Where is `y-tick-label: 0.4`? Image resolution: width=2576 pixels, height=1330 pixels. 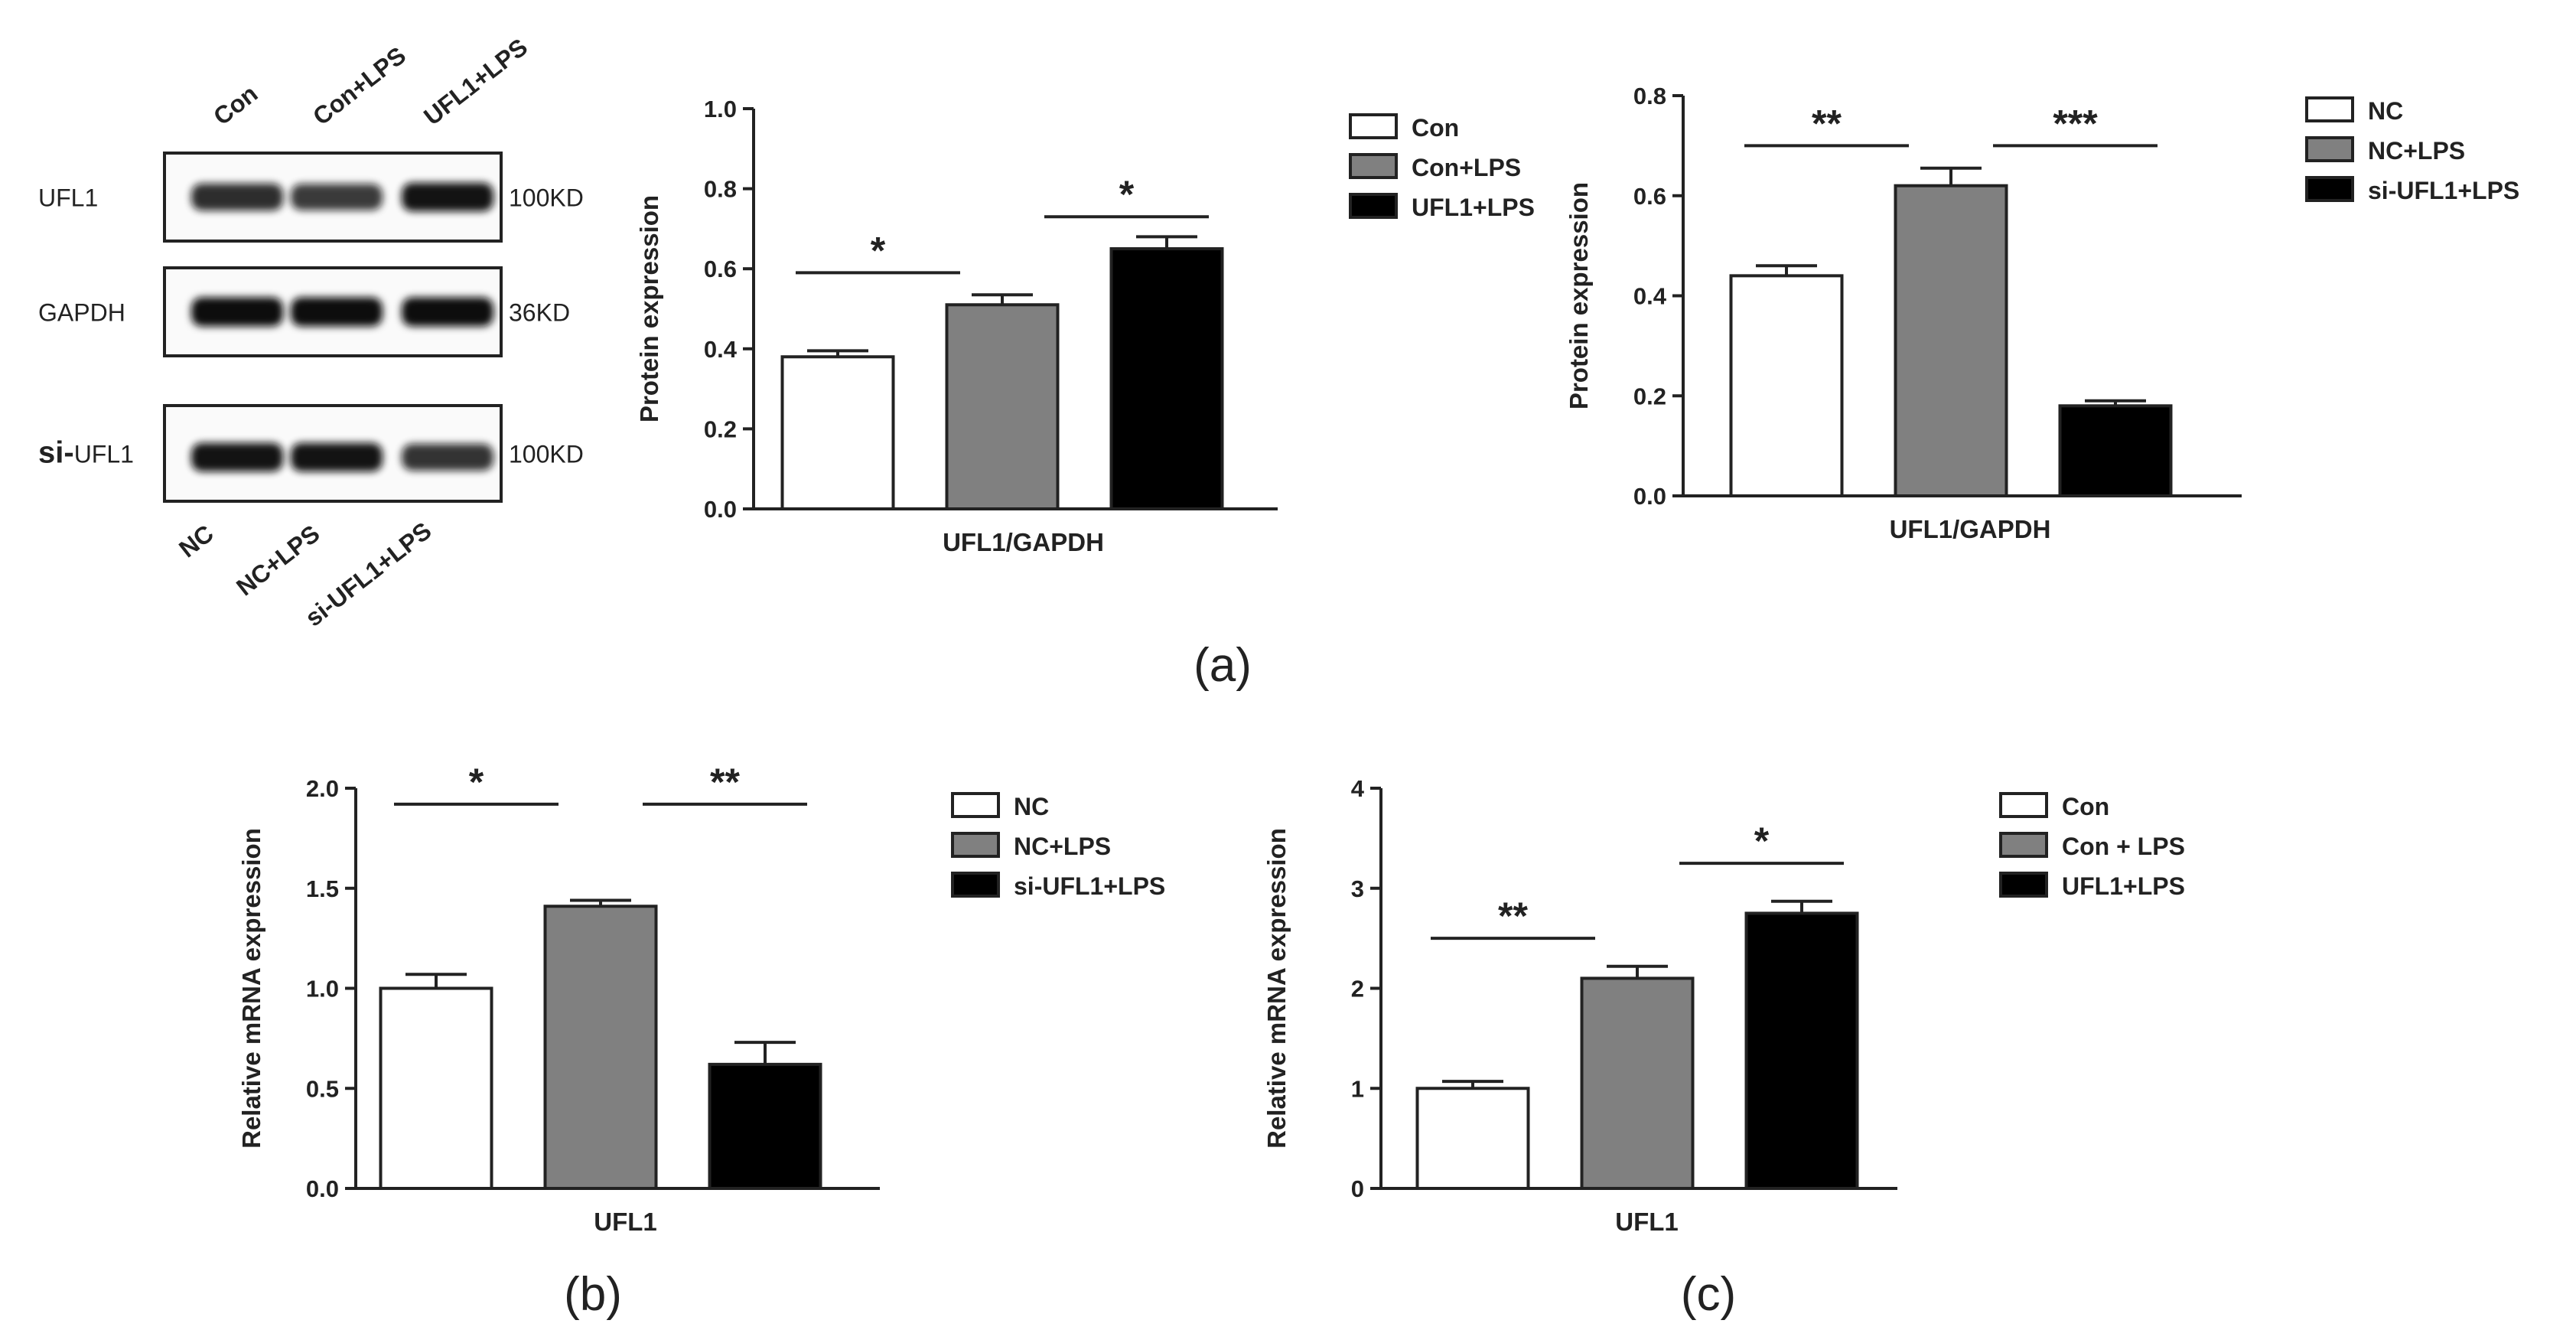
y-tick-label: 0.4 is located at coordinates (721, 349).